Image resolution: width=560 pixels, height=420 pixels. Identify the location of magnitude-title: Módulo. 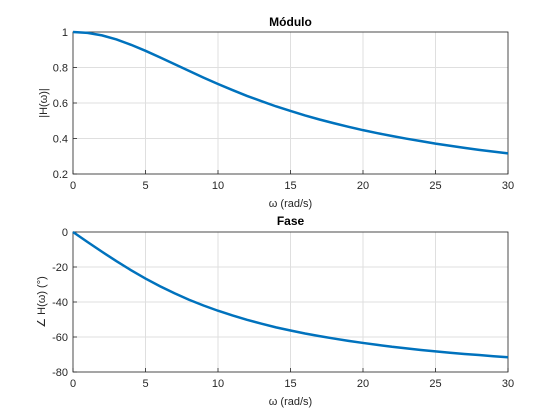
(290, 22).